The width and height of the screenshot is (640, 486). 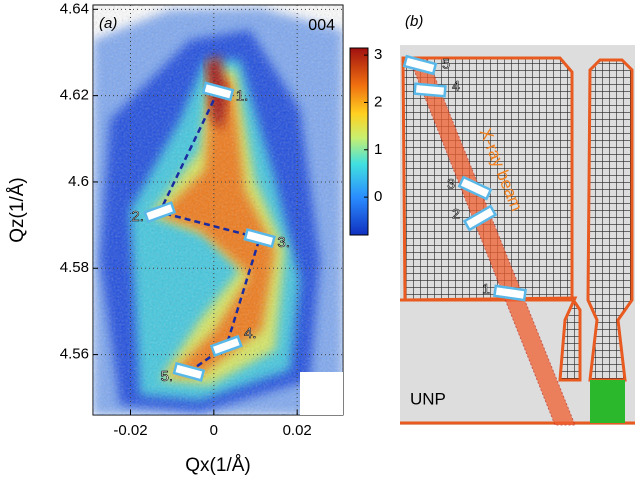 I want to click on path-label: 4., so click(x=250, y=333).